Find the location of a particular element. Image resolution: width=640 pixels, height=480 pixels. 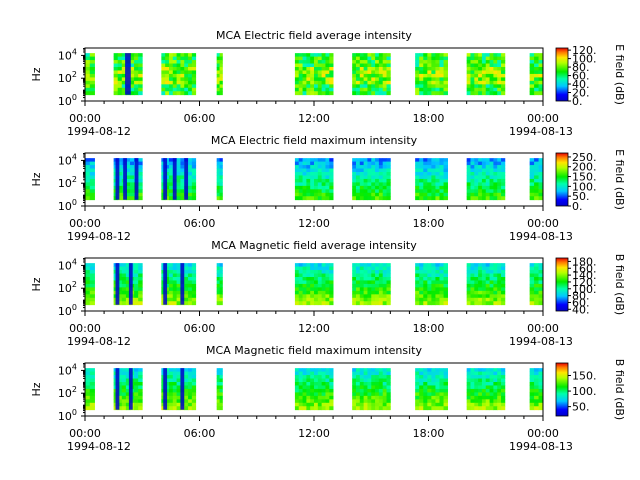

spectrogram-spike is located at coordinates (117, 389).